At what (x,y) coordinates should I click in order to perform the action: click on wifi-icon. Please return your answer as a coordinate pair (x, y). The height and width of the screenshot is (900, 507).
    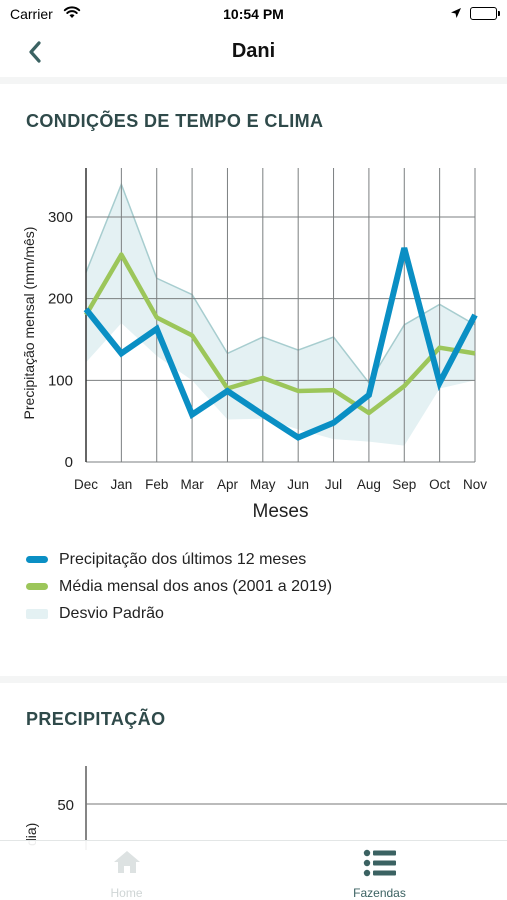
    Looking at the image, I should click on (72, 13).